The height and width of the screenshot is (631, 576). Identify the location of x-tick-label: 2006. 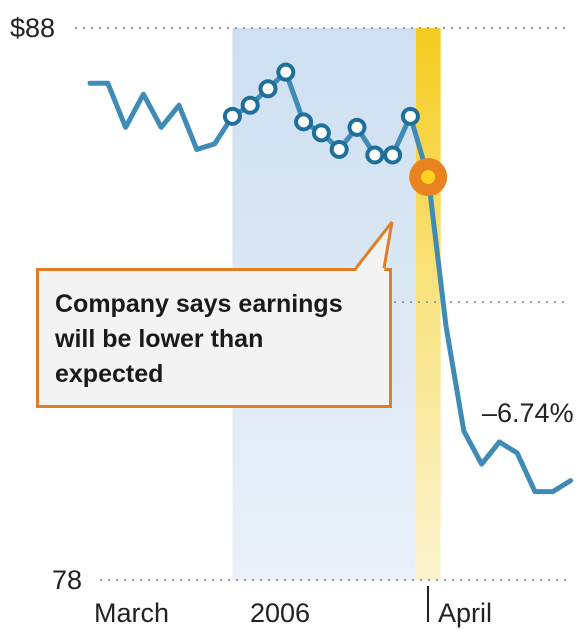
(280, 613).